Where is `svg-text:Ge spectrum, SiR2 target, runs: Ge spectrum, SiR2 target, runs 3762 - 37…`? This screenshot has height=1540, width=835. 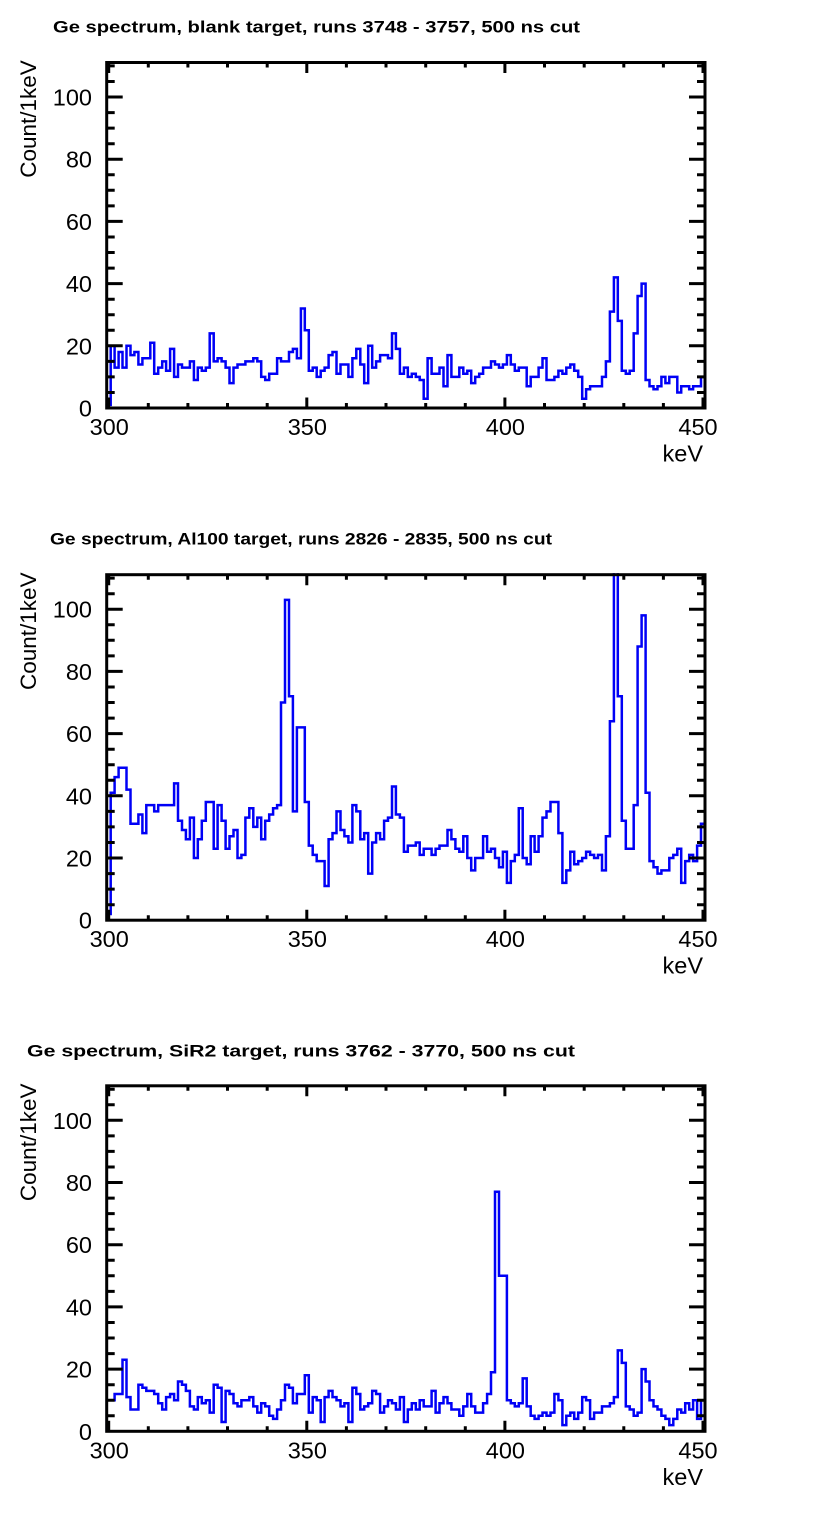
svg-text:Ge spectrum, SiR2 target, runs: Ge spectrum, SiR2 target, runs 3762 - 37… is located at coordinates (301, 1050).